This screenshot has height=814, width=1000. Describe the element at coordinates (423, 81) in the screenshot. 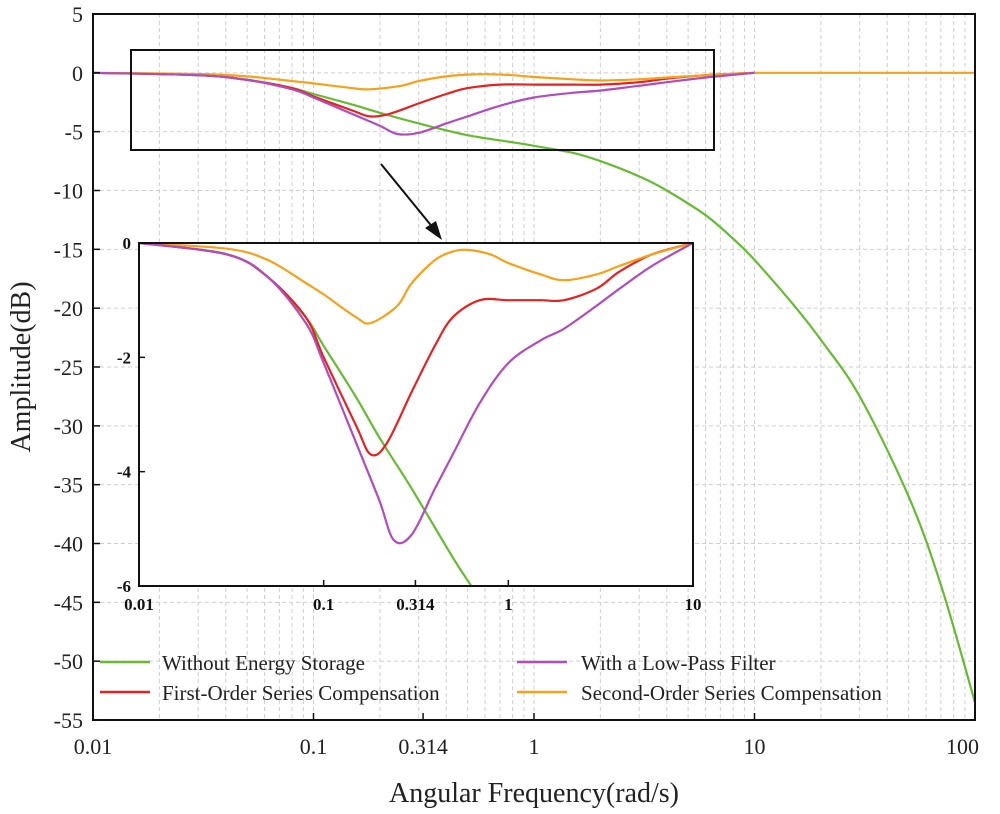

I see `series-line-second-order-series-compensation` at that location.